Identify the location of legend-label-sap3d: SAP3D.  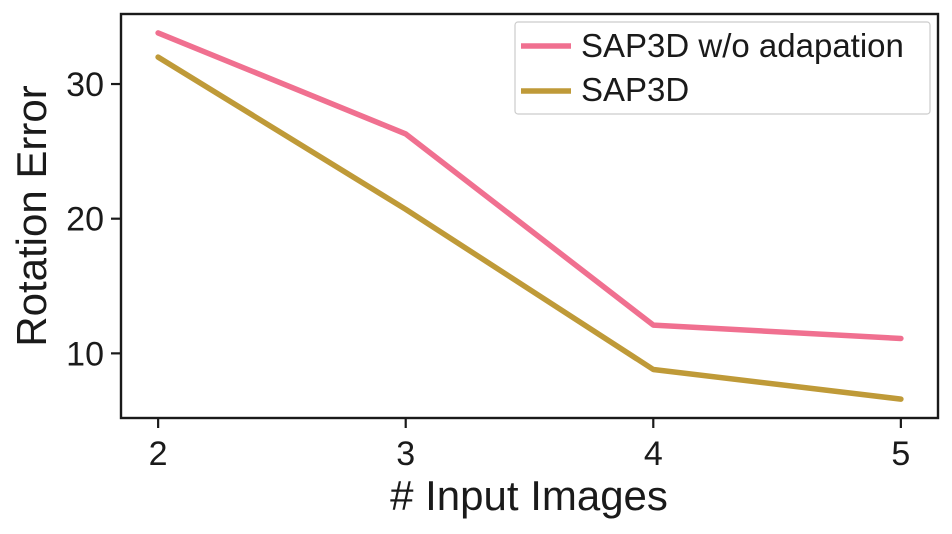
(635, 89).